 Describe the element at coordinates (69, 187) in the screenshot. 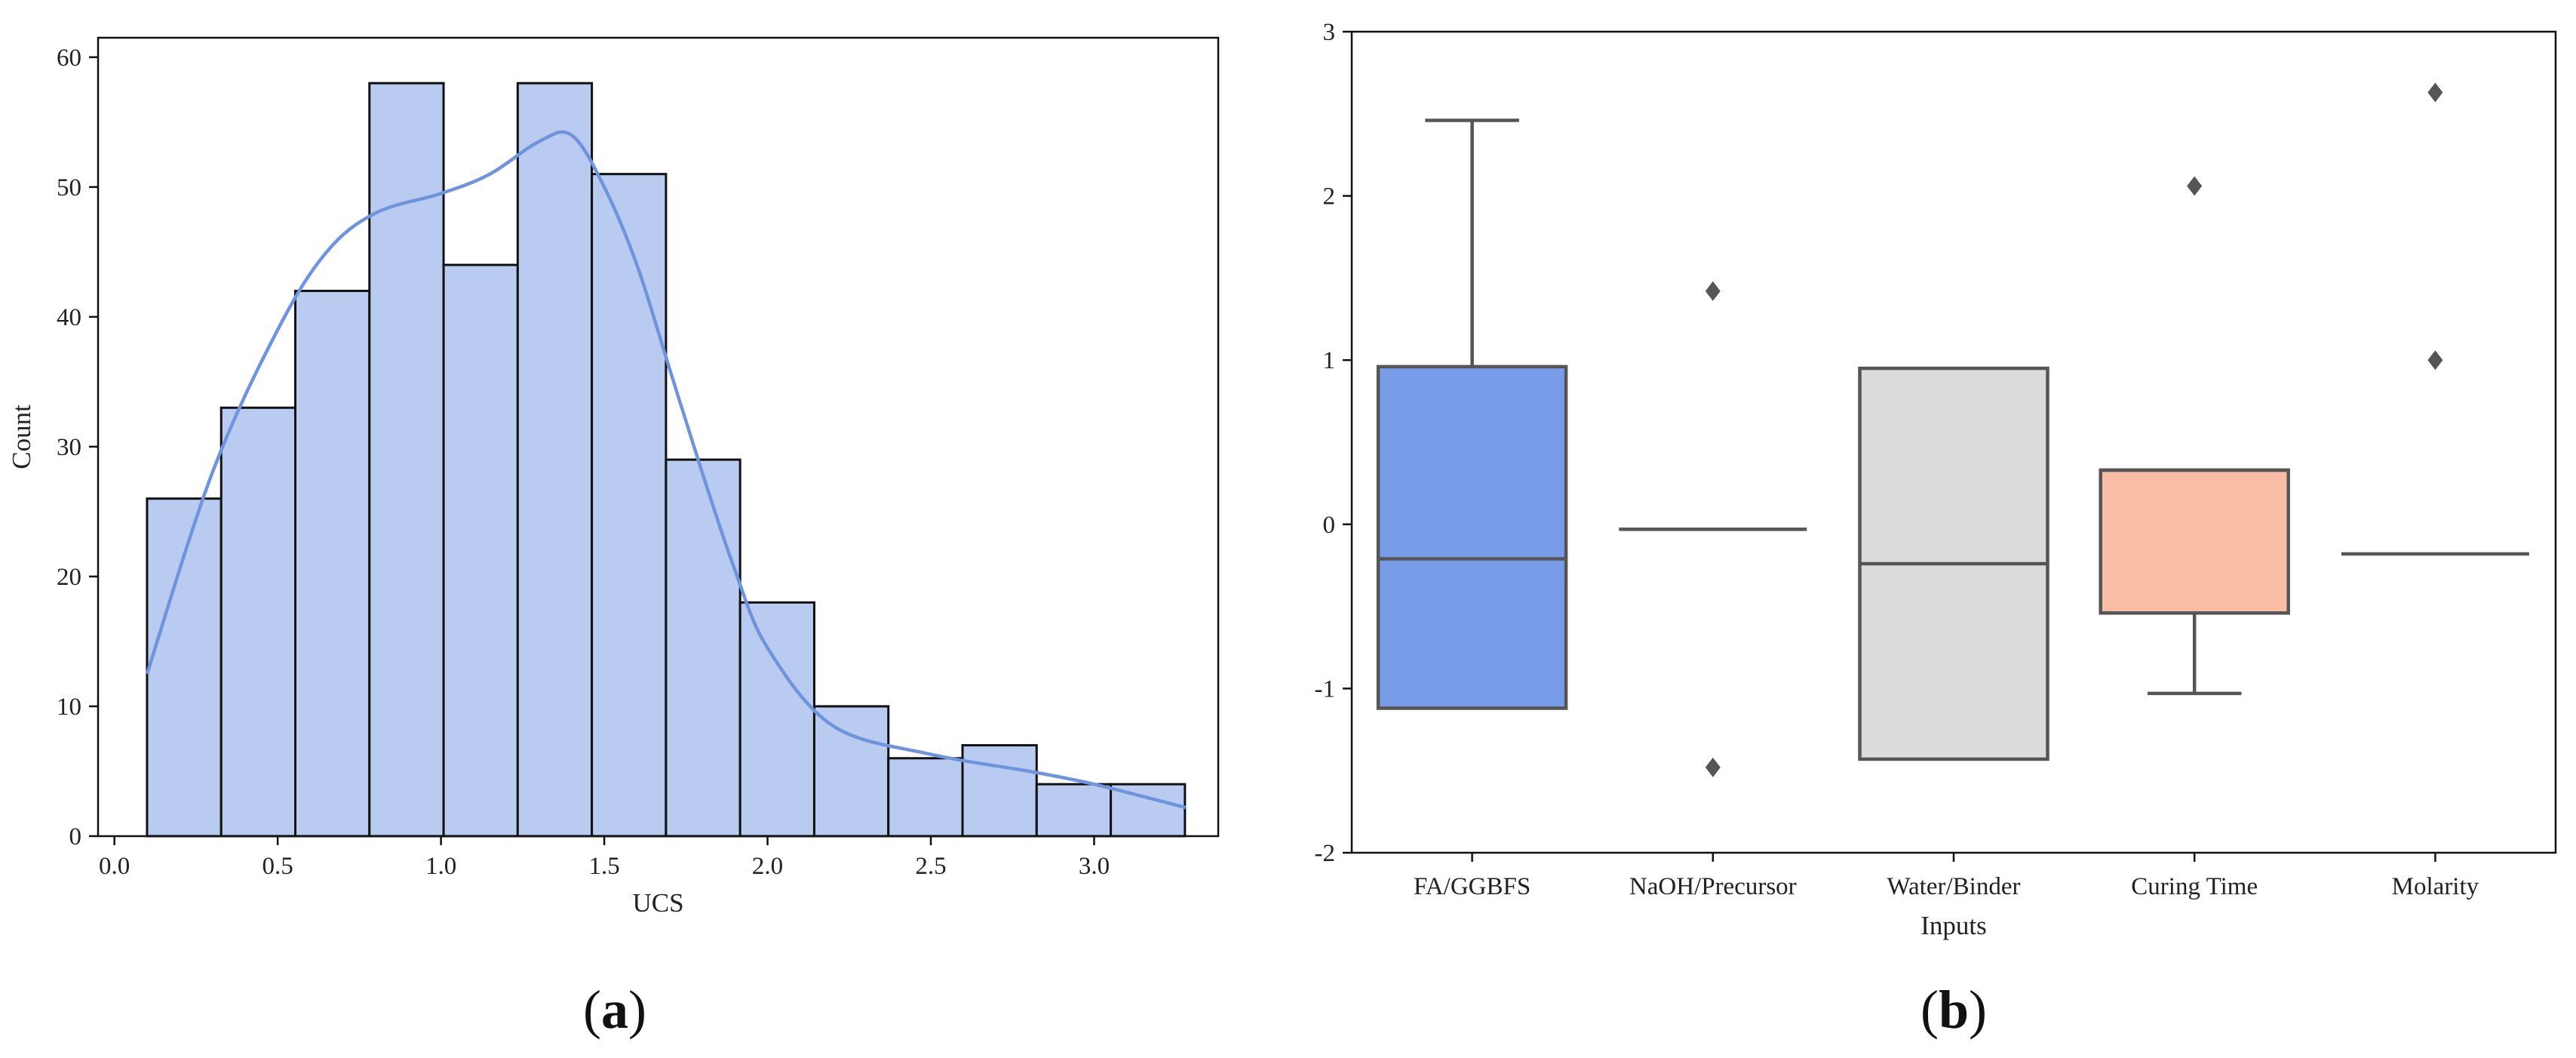

I see `y-tick-label: 50` at that location.